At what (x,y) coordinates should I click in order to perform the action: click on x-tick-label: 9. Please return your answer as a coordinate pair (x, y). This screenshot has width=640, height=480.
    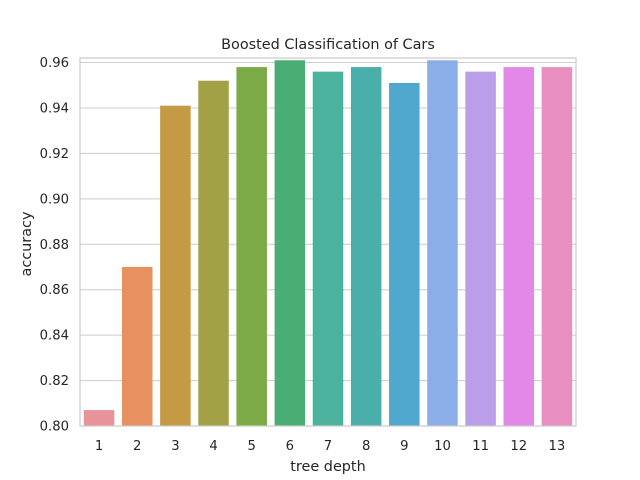
    Looking at the image, I should click on (404, 446).